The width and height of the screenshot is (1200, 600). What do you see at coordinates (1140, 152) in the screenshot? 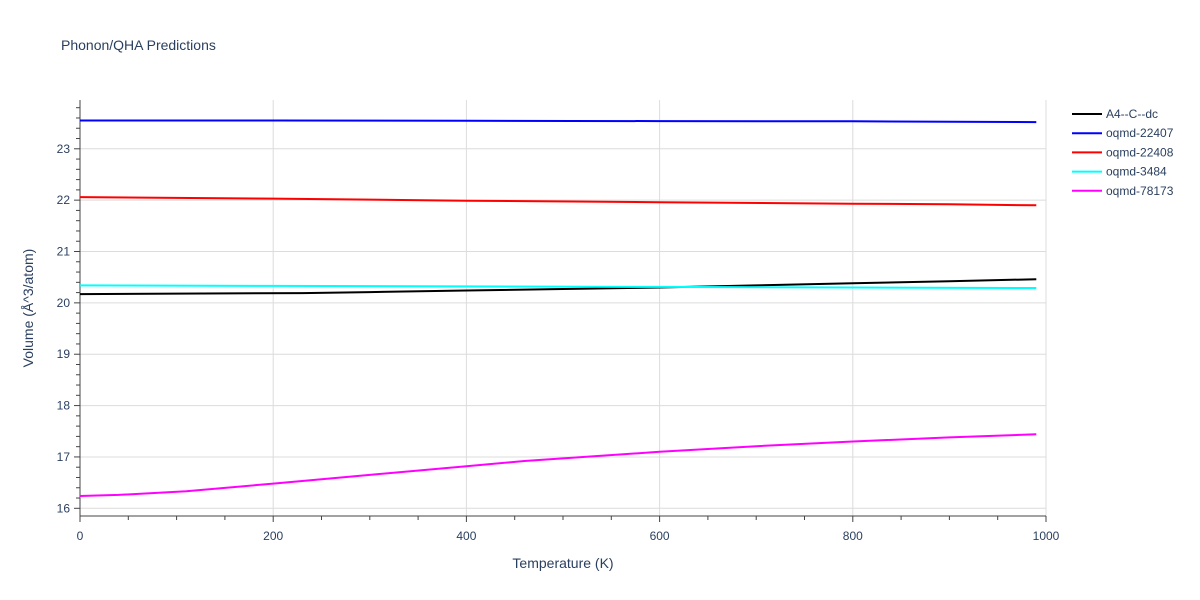
I see `legend-label: oqmd-22408` at bounding box center [1140, 152].